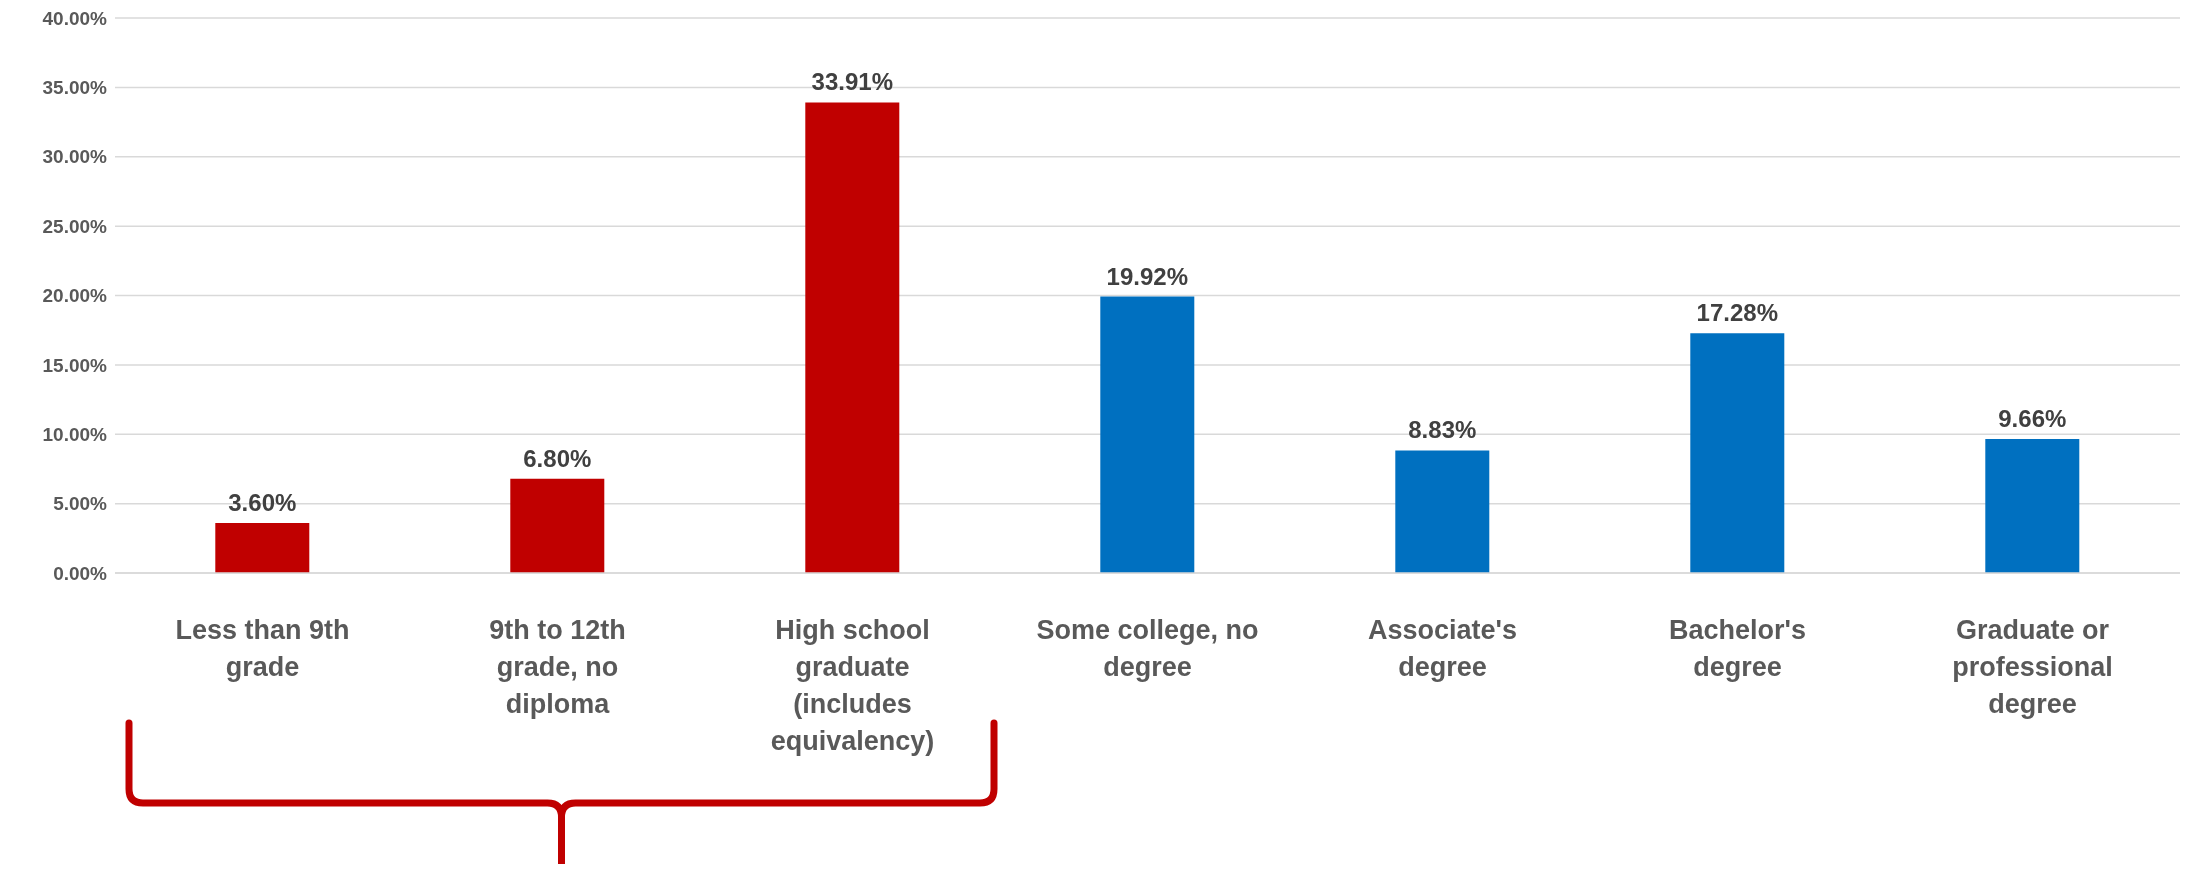  I want to click on y-tick-label: 35.00%, so click(75, 88).